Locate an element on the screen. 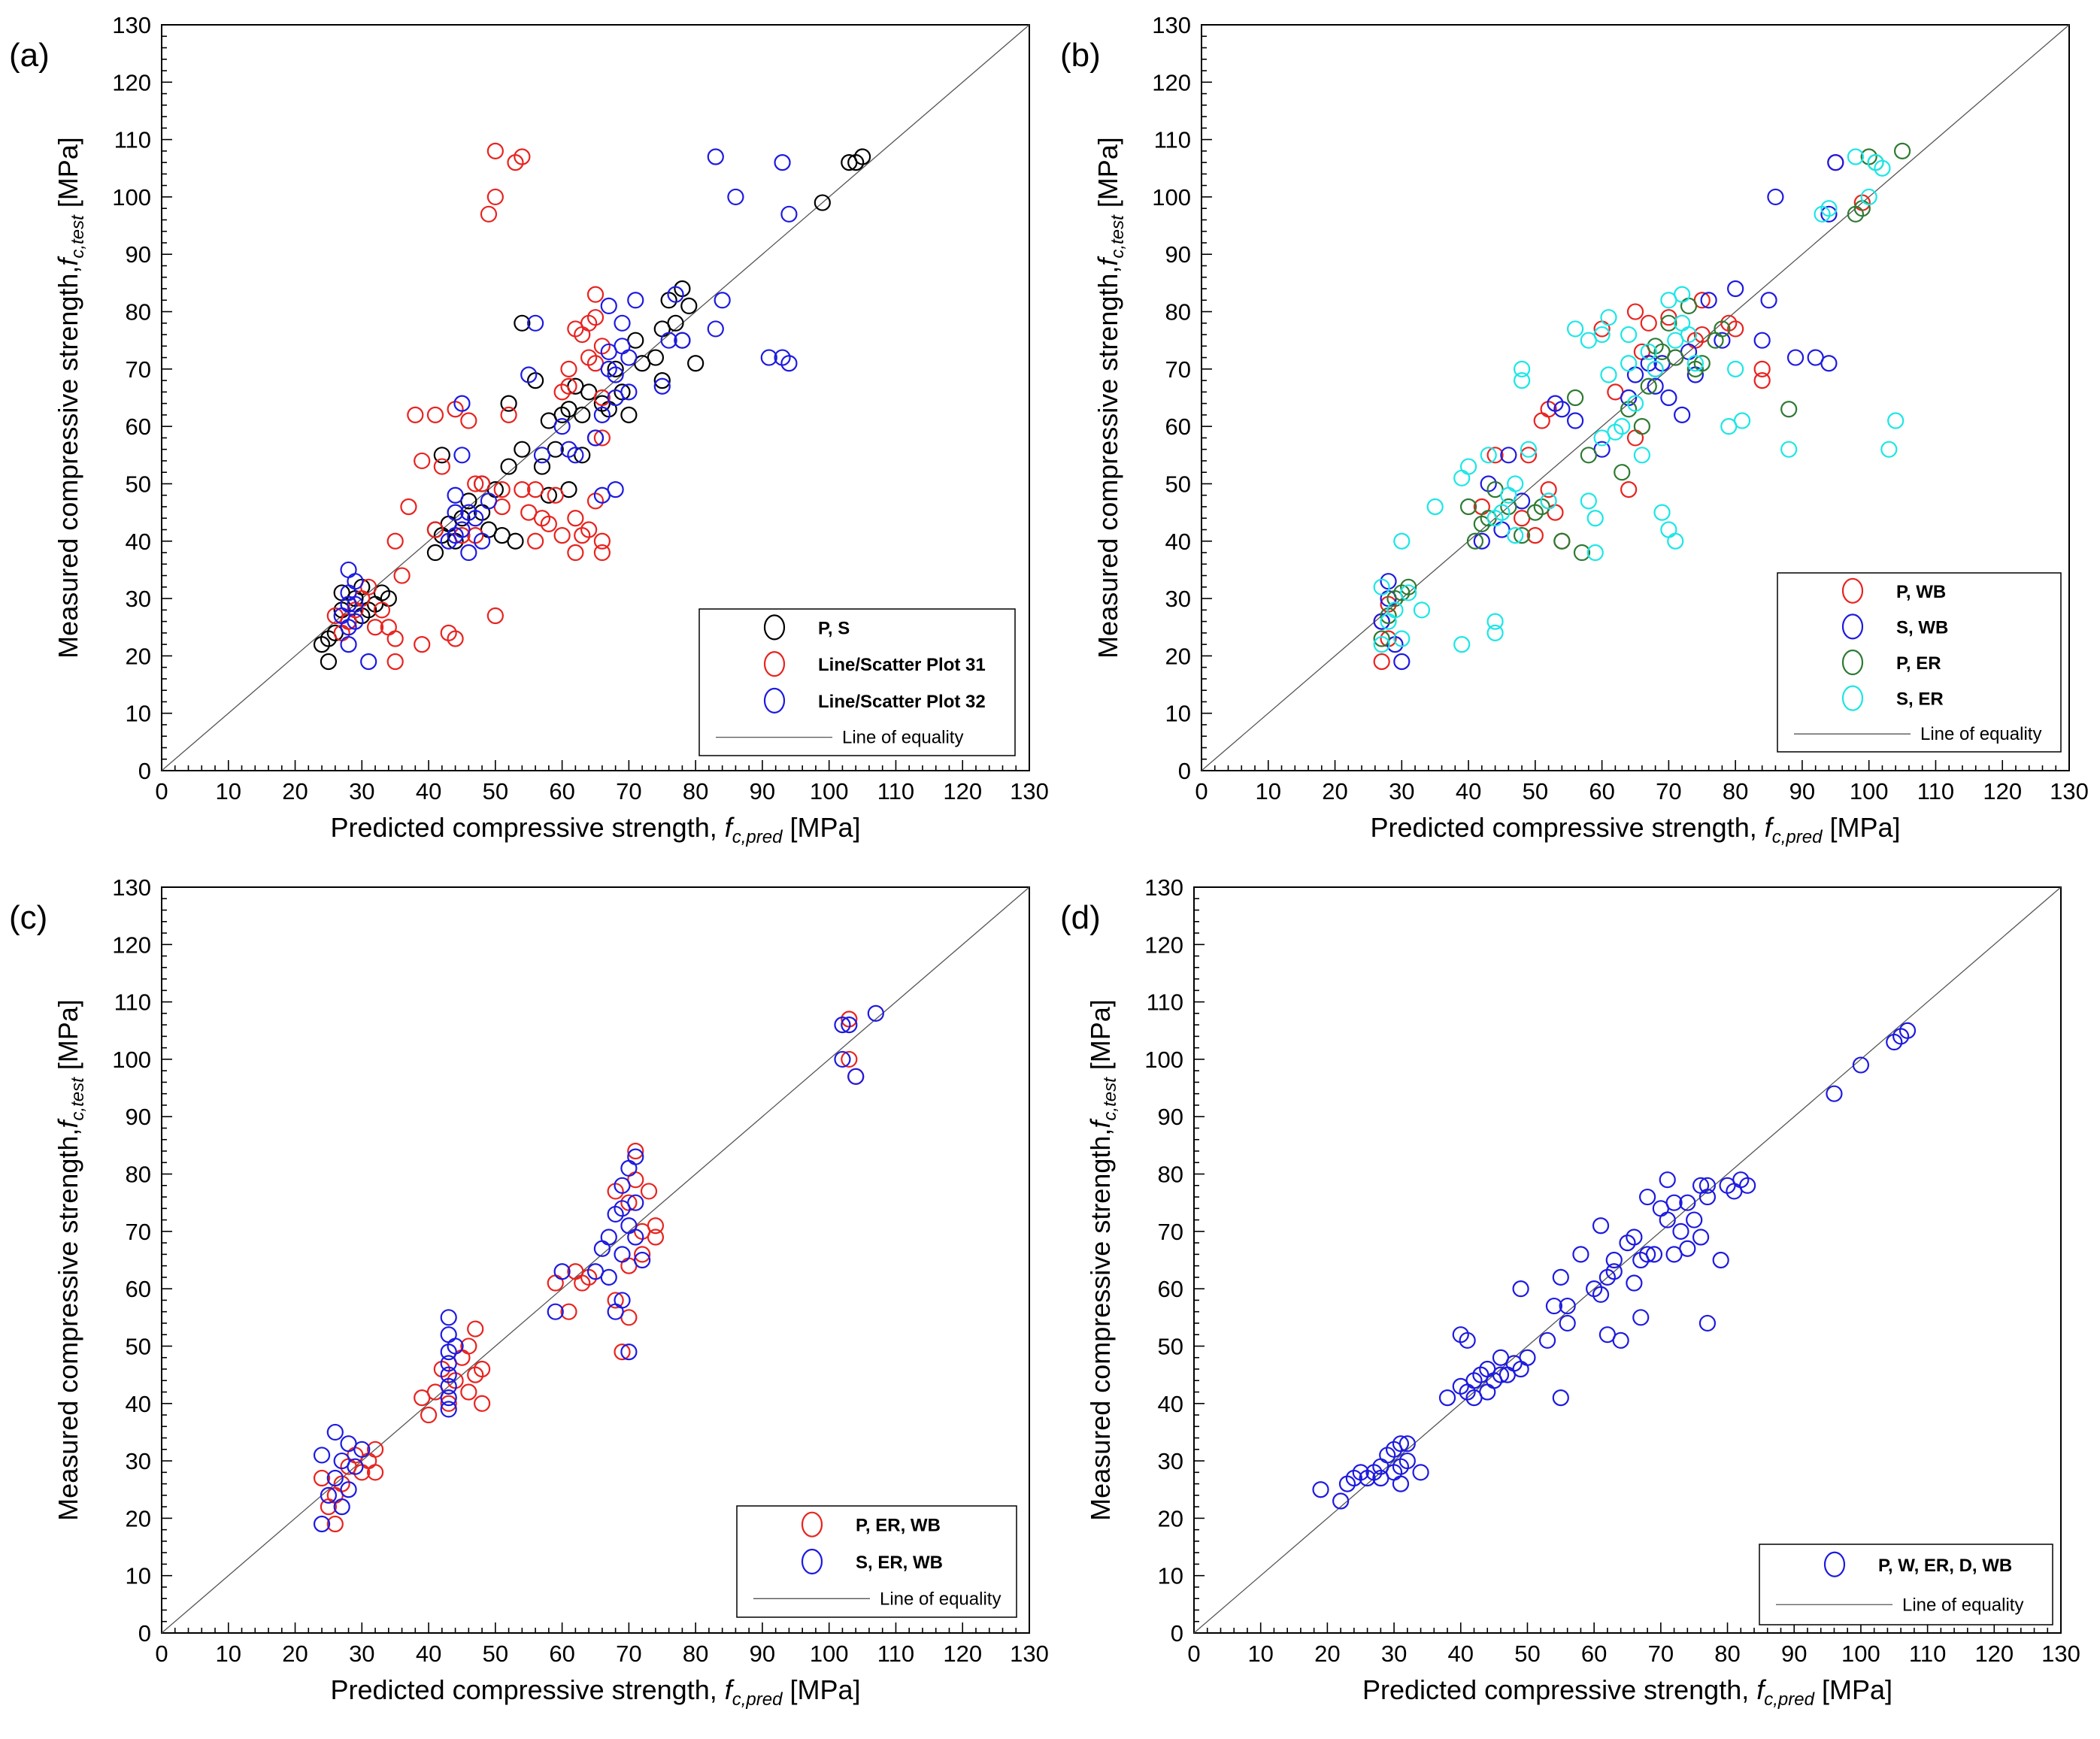 The height and width of the screenshot is (1739, 2100). y-tick-label: 70 is located at coordinates (138, 369).